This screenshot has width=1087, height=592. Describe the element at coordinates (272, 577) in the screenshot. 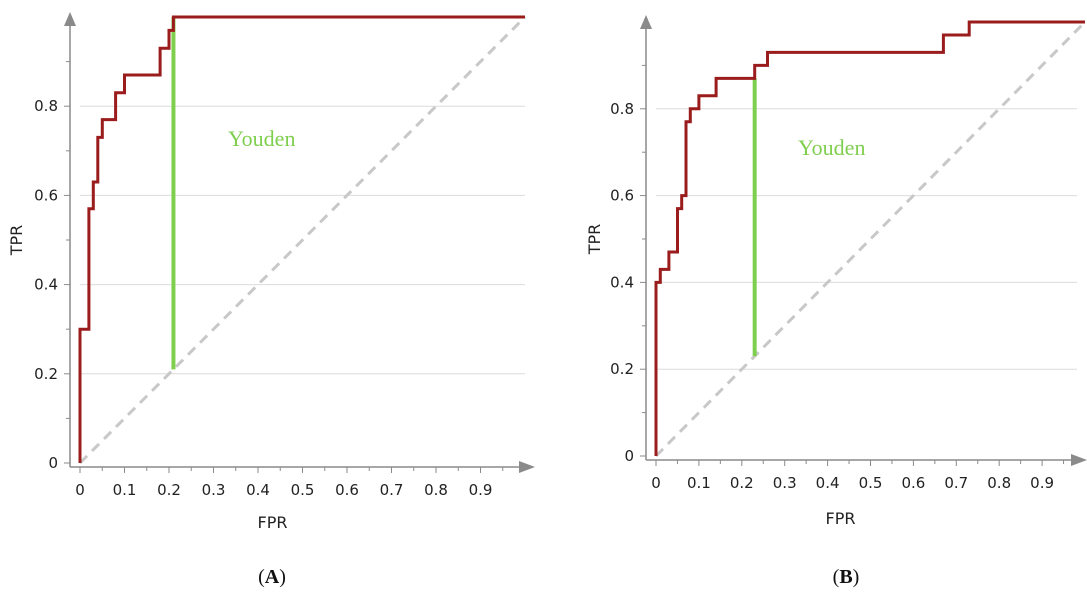

I see `panel-label: (A)` at that location.